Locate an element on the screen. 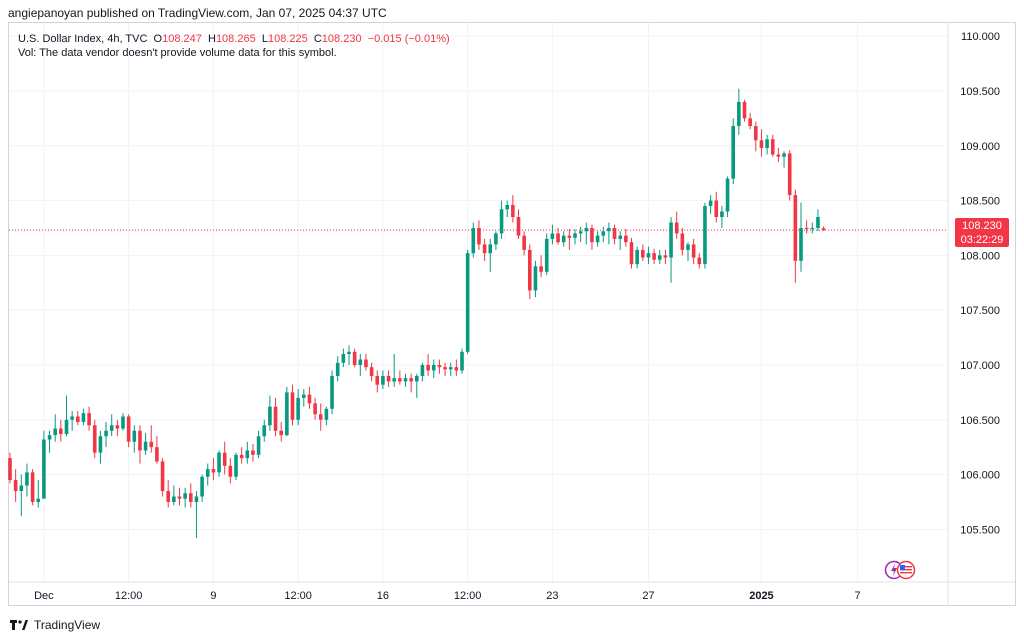 This screenshot has width=1024, height=641. y-tick-label: 108.000 is located at coordinates (980, 256).